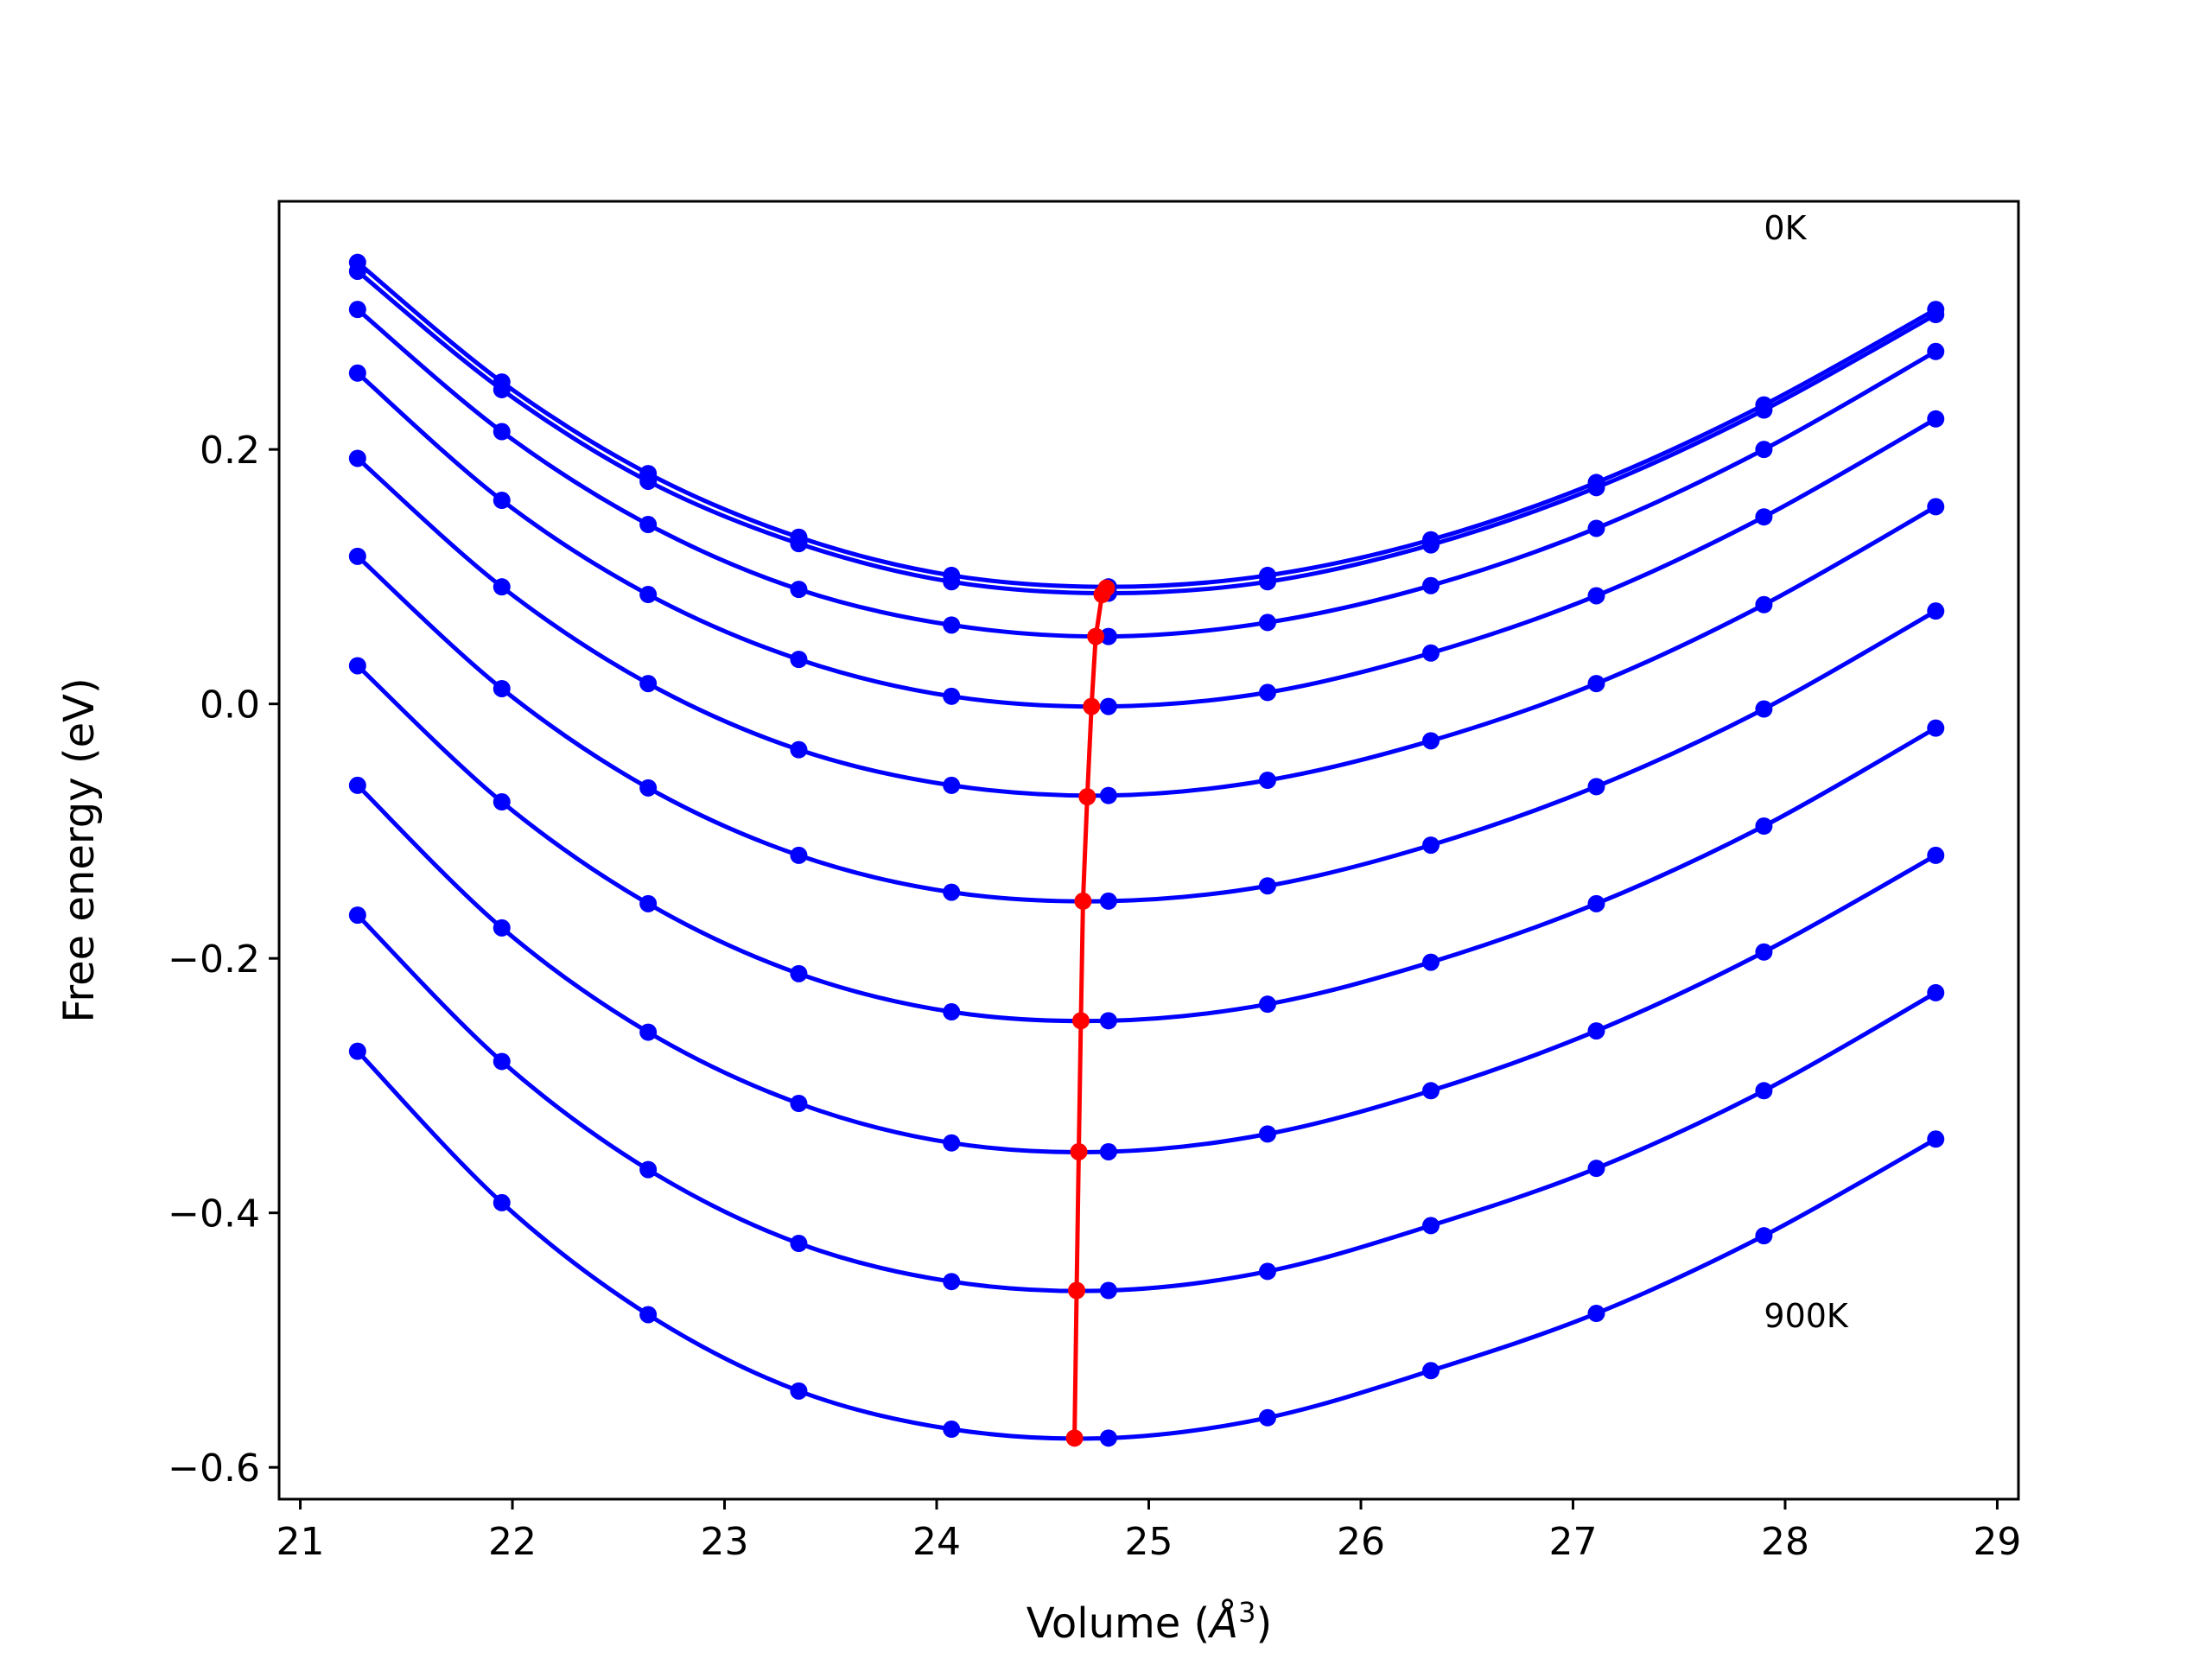 The width and height of the screenshot is (2212, 1659). I want to click on x-axis: 21 22 23 24 25 26 27 28 29, so click(1148, 1531).